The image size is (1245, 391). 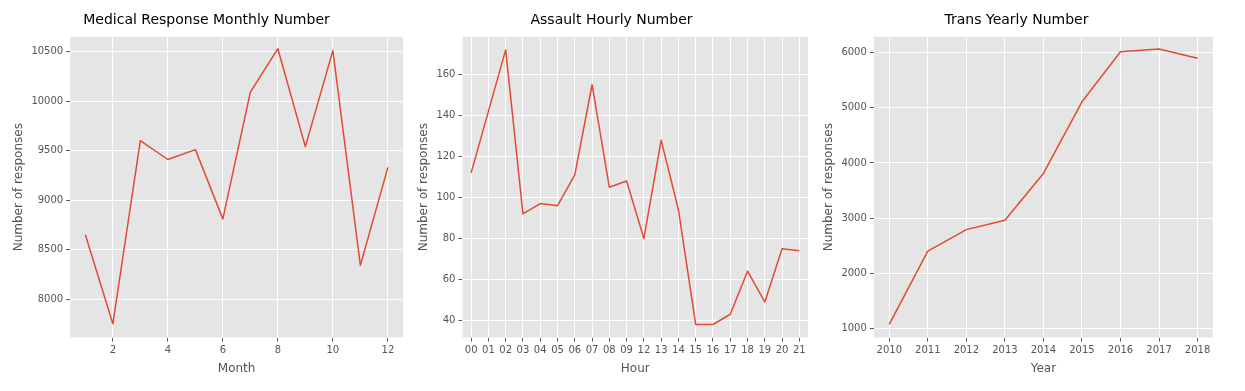 What do you see at coordinates (747, 350) in the screenshot?
I see `x-tick-label: 18` at bounding box center [747, 350].